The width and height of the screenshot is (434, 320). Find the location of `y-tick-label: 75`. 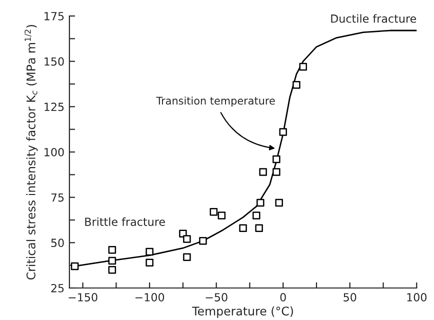

y-tick-label: 75 is located at coordinates (57, 197).